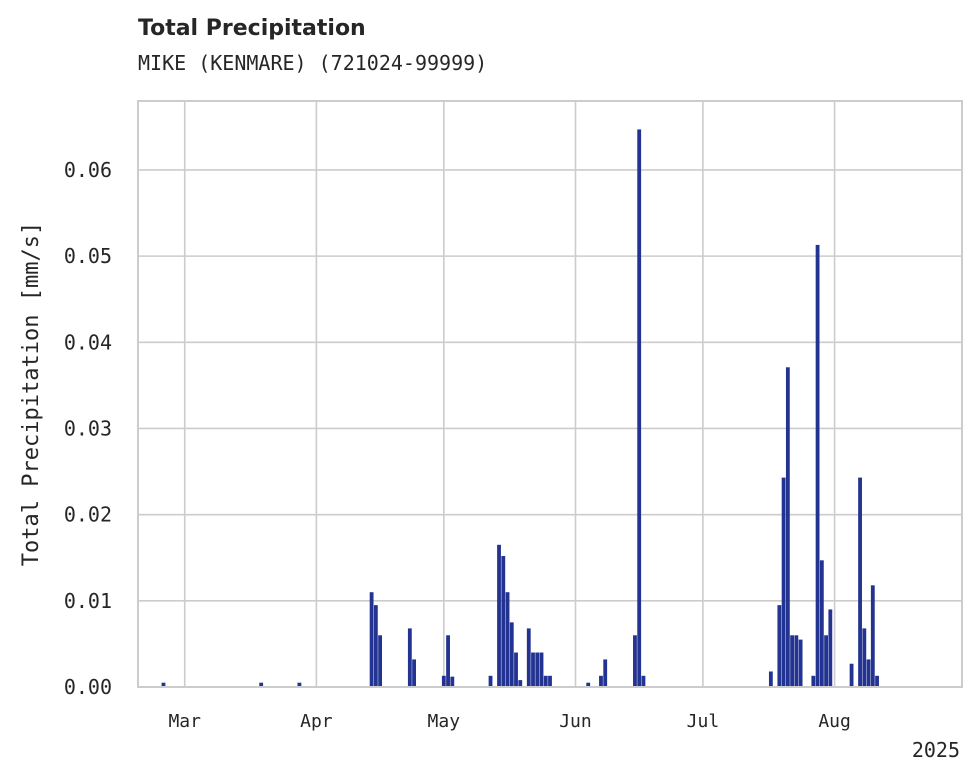 This screenshot has width=980, height=783. I want to click on x-axis-year-label: 2025, so click(936, 750).